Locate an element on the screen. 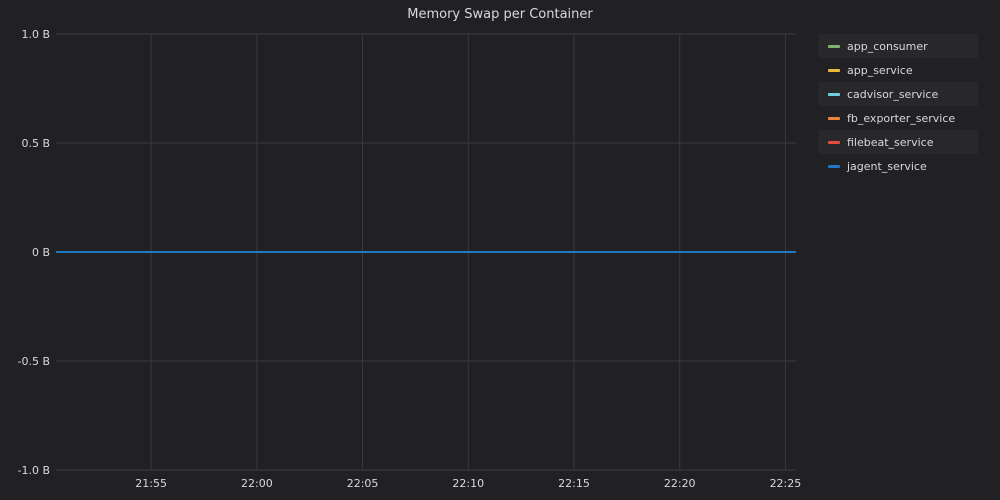  legend-item-filebeat_service: filebeat_service is located at coordinates (898, 142).